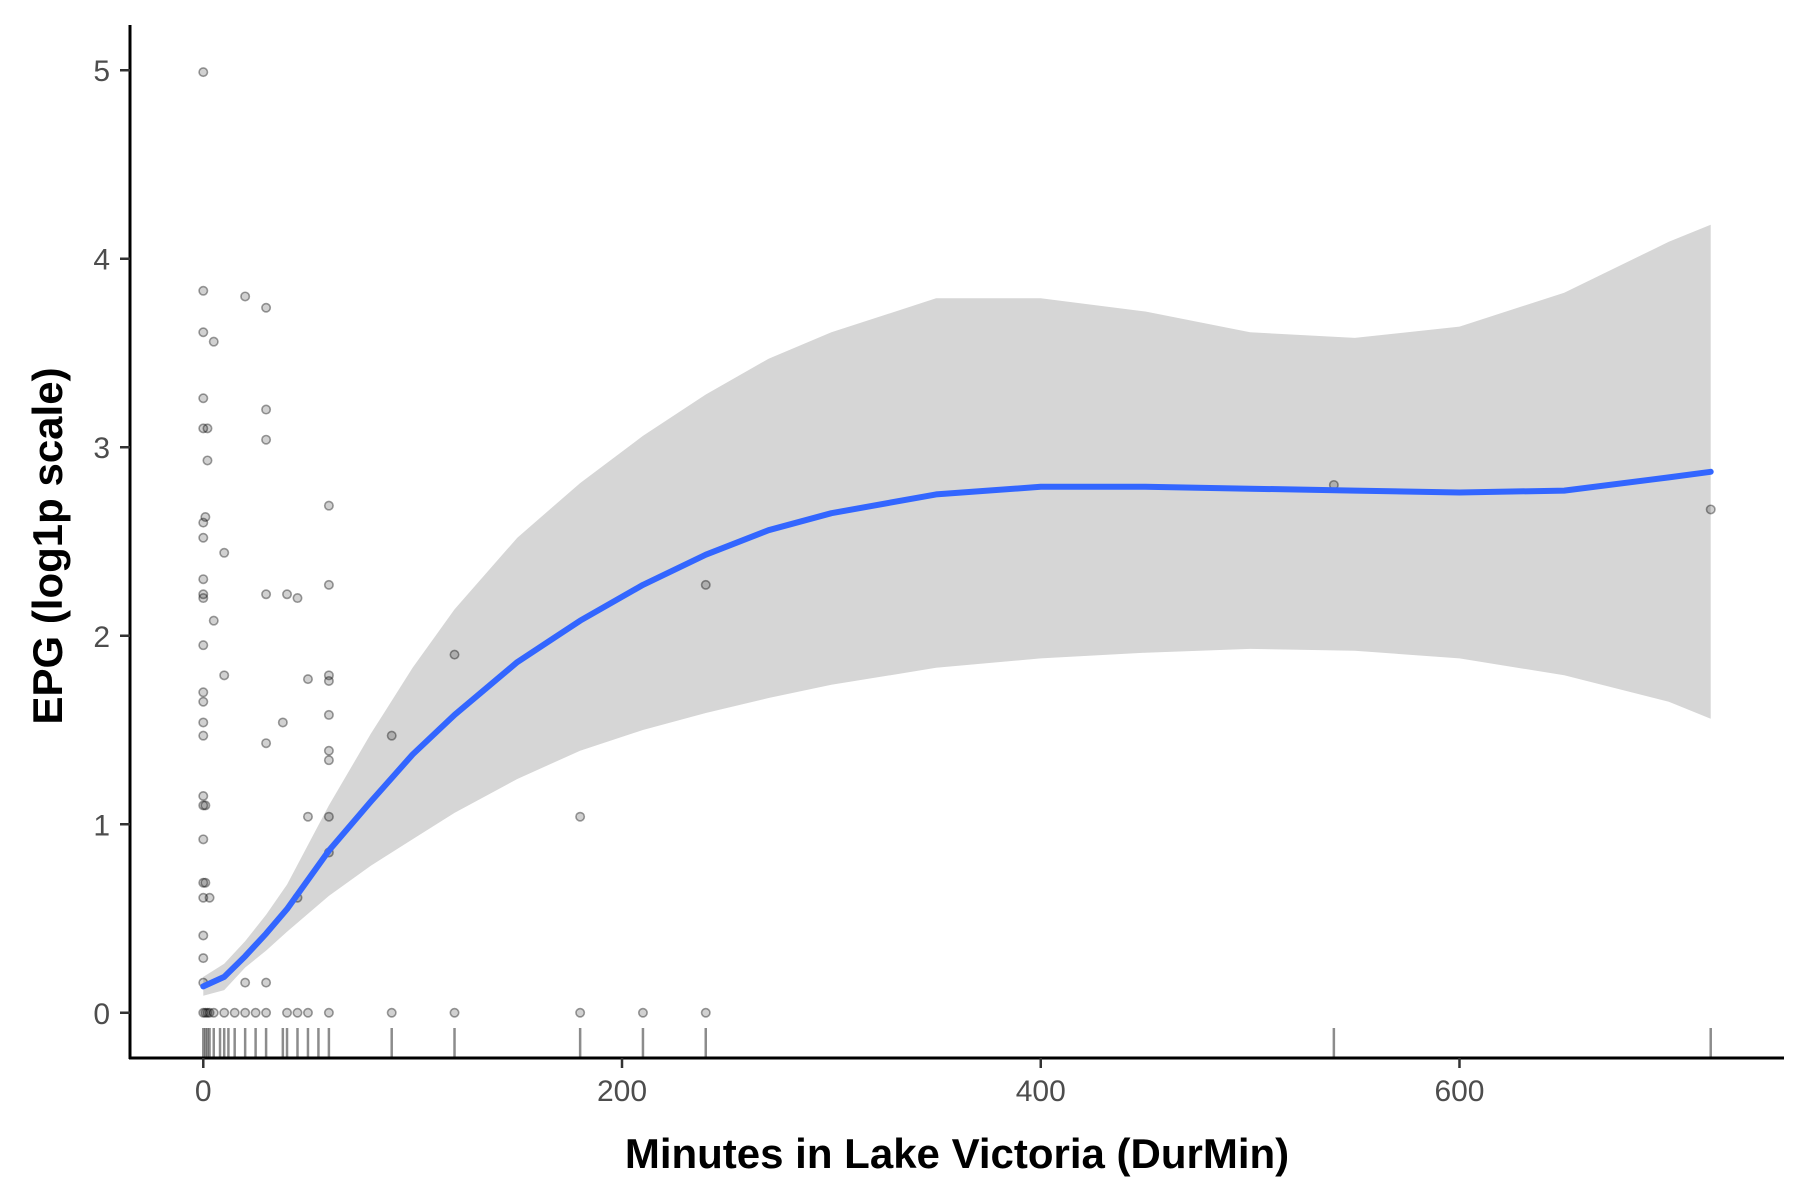 The image size is (1800, 1200). I want to click on x-tick-label-400: 400, so click(1041, 1091).